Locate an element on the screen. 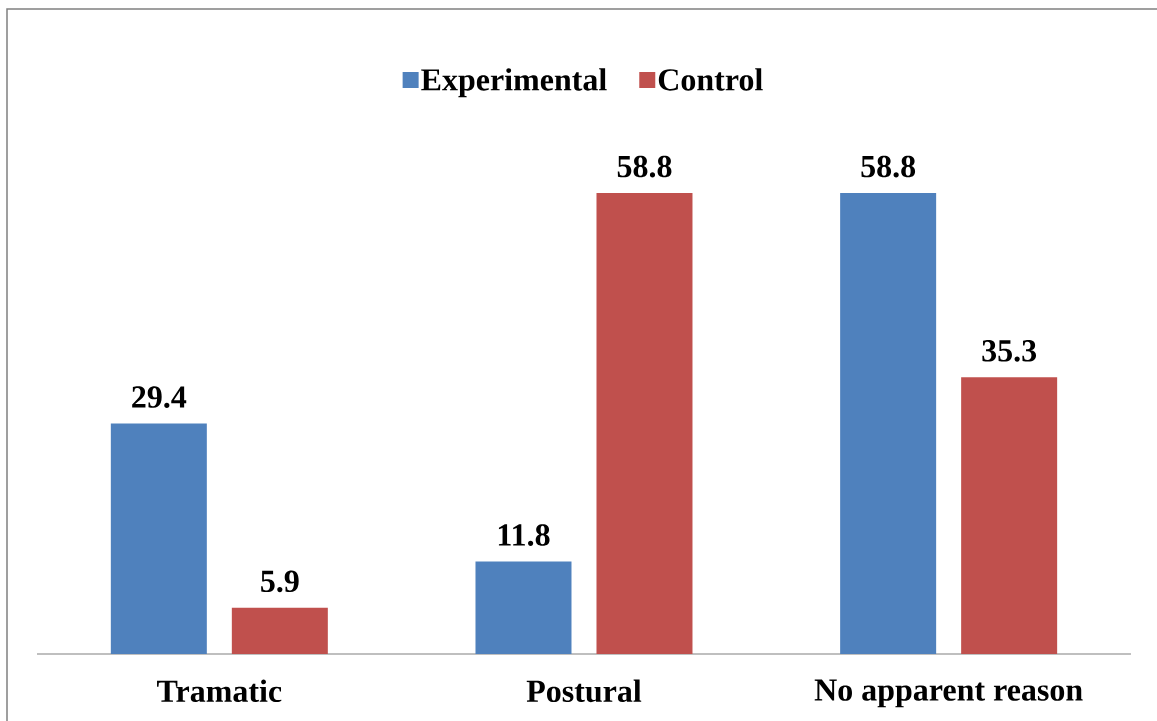 This screenshot has height=721, width=1157. data-label: 5.9 is located at coordinates (280, 581).